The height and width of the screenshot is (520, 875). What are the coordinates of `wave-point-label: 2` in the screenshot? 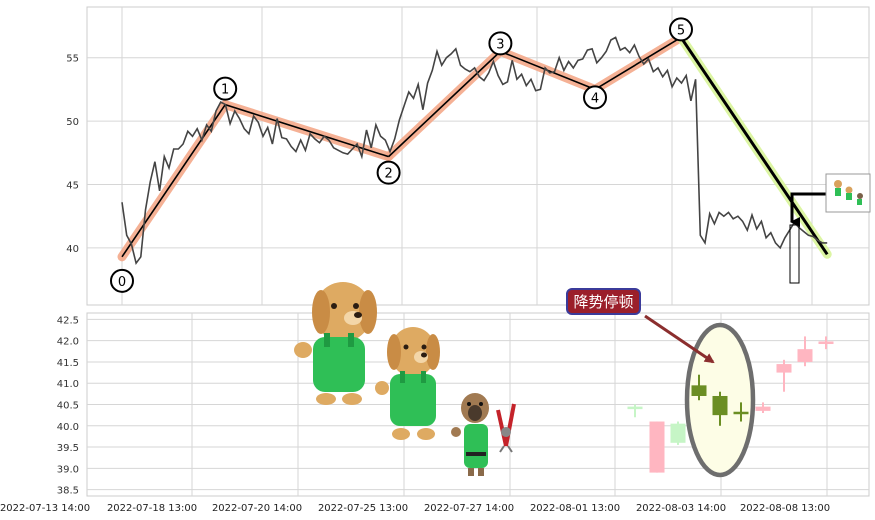 It's located at (388, 174).